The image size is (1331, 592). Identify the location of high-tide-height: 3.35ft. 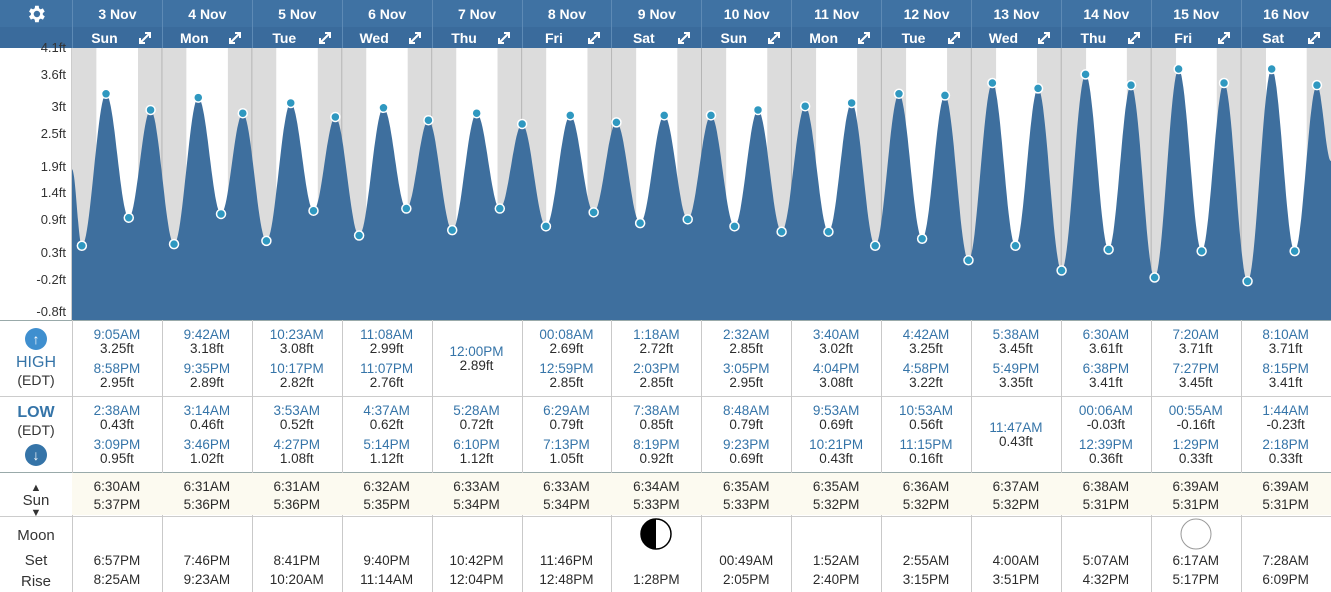
(1016, 382).